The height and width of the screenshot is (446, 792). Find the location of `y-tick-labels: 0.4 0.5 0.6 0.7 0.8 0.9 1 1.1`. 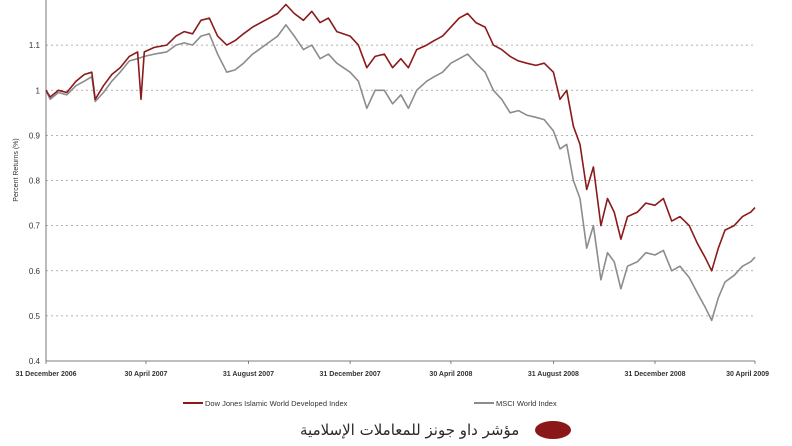

y-tick-labels: 0.4 0.5 0.6 0.7 0.8 0.9 1 1.1 is located at coordinates (35, 203).